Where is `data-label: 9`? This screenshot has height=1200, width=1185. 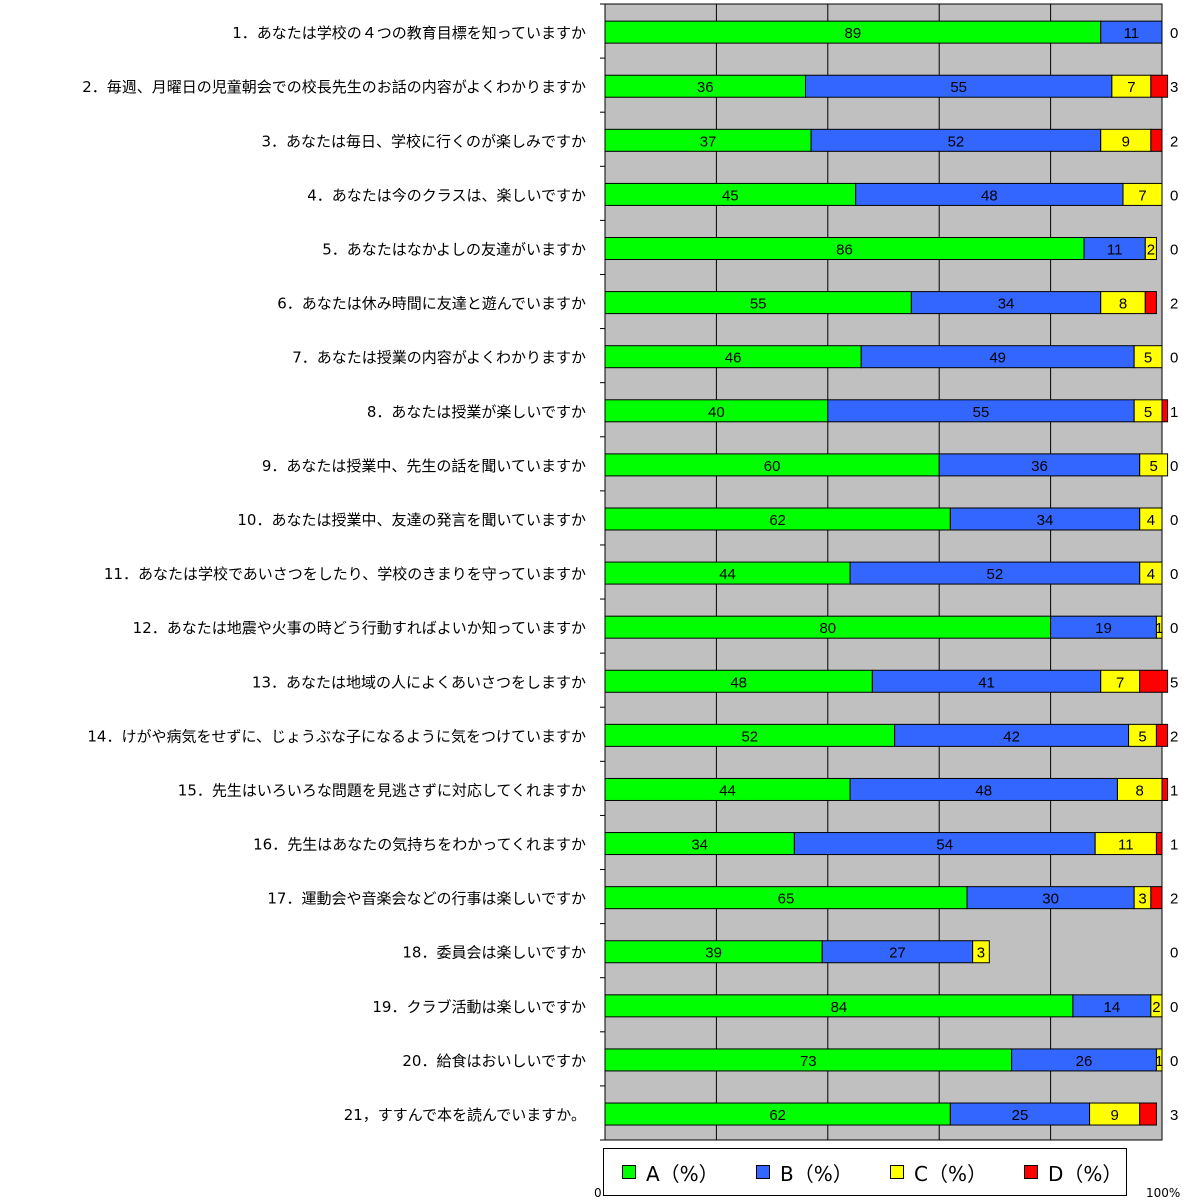 data-label: 9 is located at coordinates (1126, 141).